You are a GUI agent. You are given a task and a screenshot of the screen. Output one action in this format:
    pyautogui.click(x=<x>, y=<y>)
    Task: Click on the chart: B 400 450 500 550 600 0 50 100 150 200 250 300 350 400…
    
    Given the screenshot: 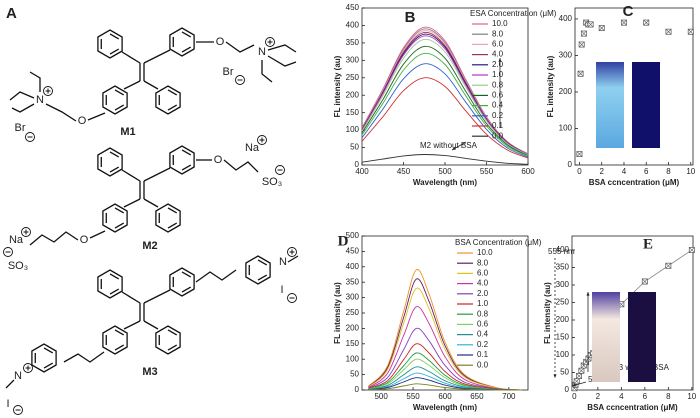 What is the action you would take?
    pyautogui.click(x=445, y=95)
    